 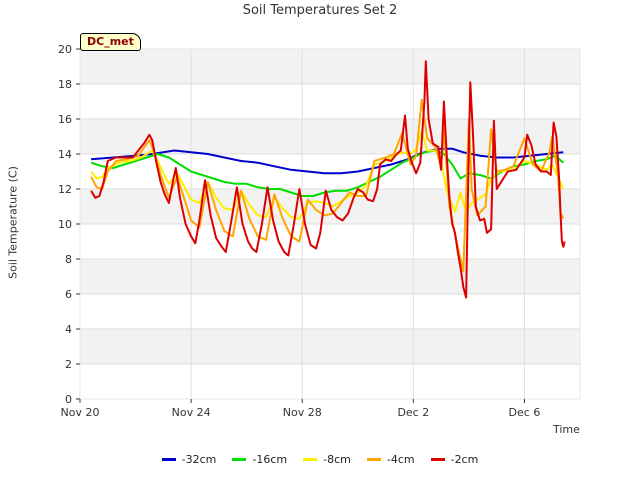 I want to click on y-tick-label: 6, so click(x=68, y=294).